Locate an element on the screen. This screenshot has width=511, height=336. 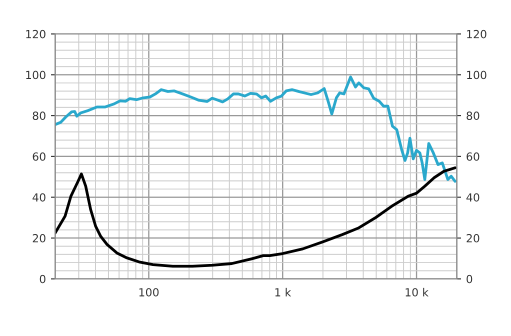
x-tick-label: 10 k is located at coordinates (417, 292).